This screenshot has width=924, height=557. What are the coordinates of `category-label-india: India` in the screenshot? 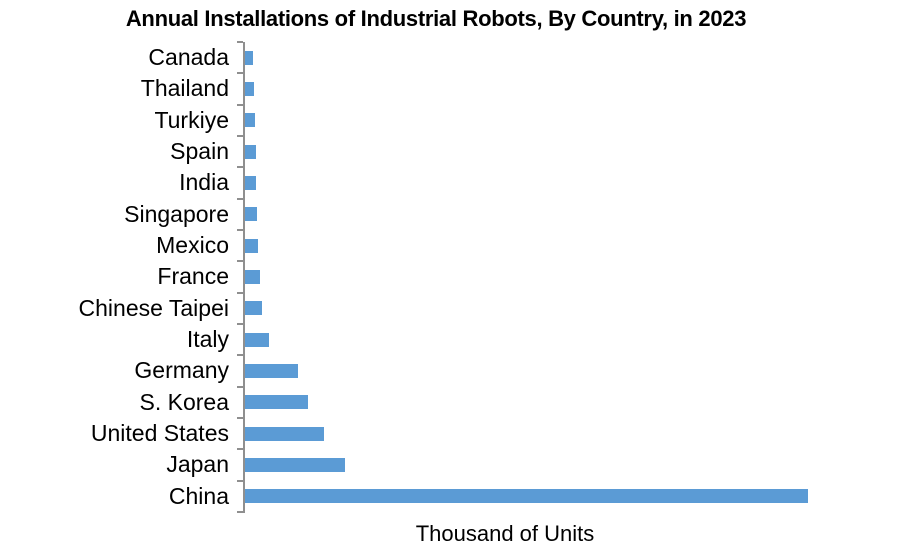 It's located at (204, 182).